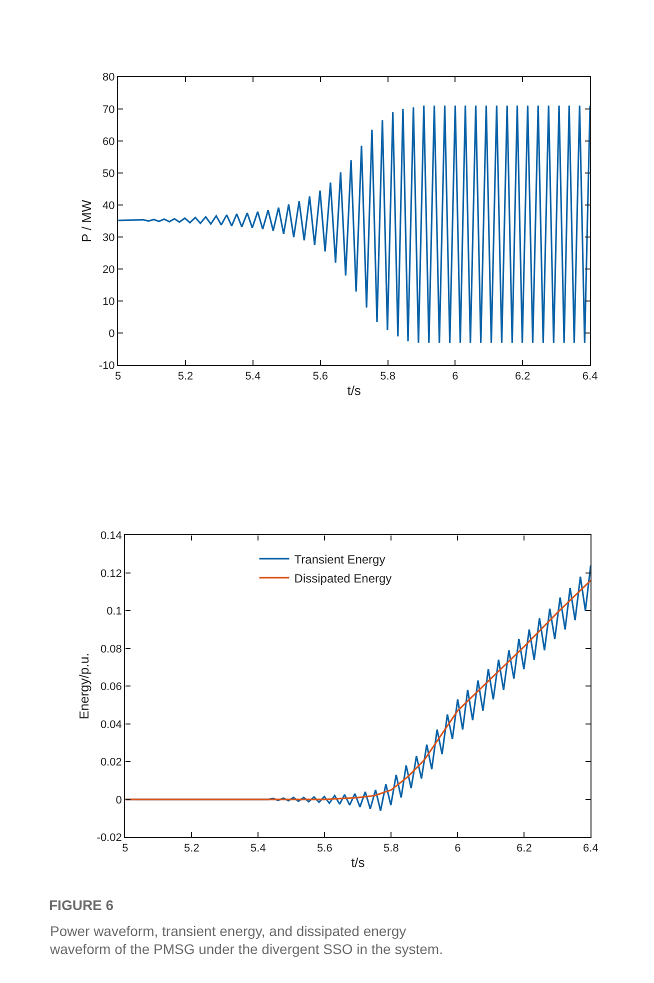 The image size is (654, 983). Describe the element at coordinates (108, 142) in the screenshot. I see `y-tick-label: 60` at that location.